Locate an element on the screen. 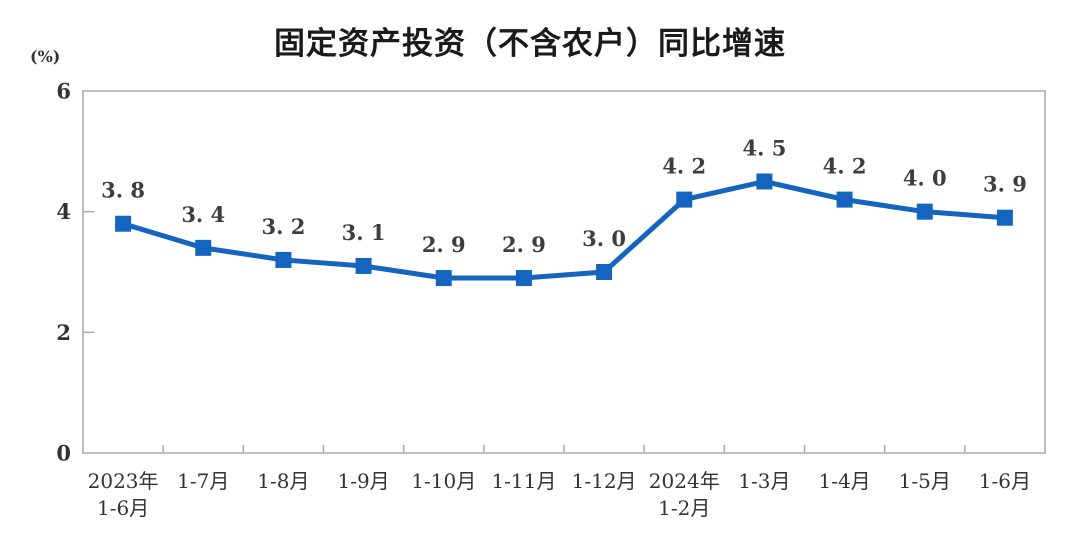  x-axis-category-label: 1-7月 is located at coordinates (203, 481).